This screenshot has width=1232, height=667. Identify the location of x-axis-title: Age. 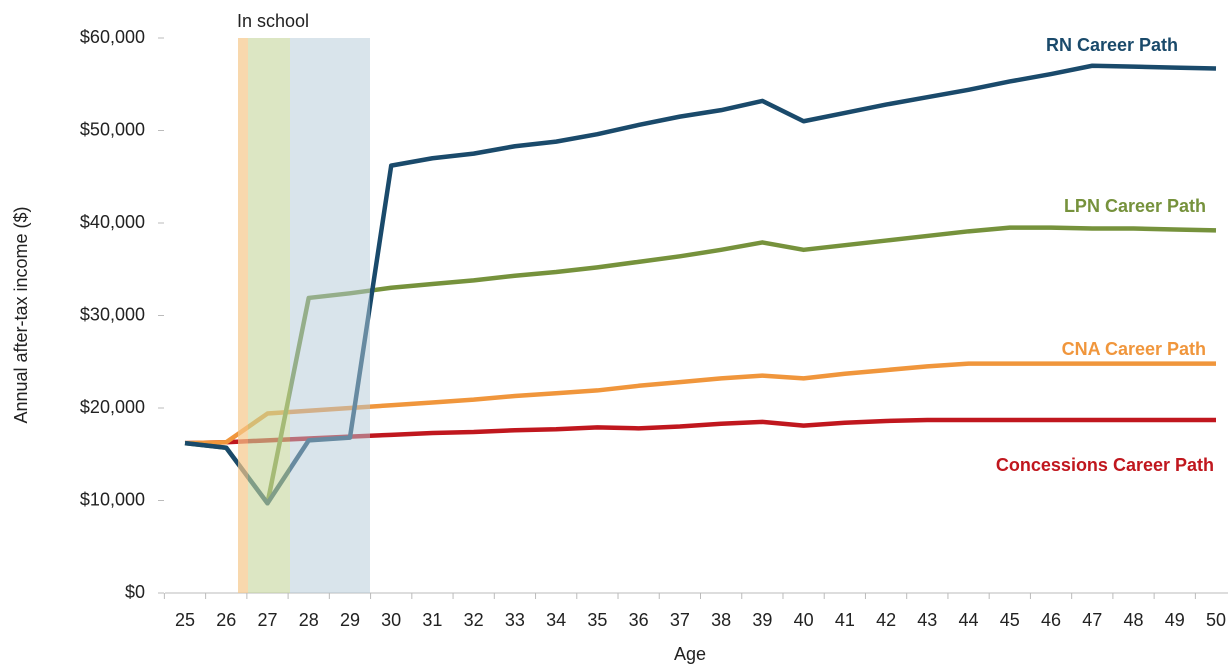
(690, 654).